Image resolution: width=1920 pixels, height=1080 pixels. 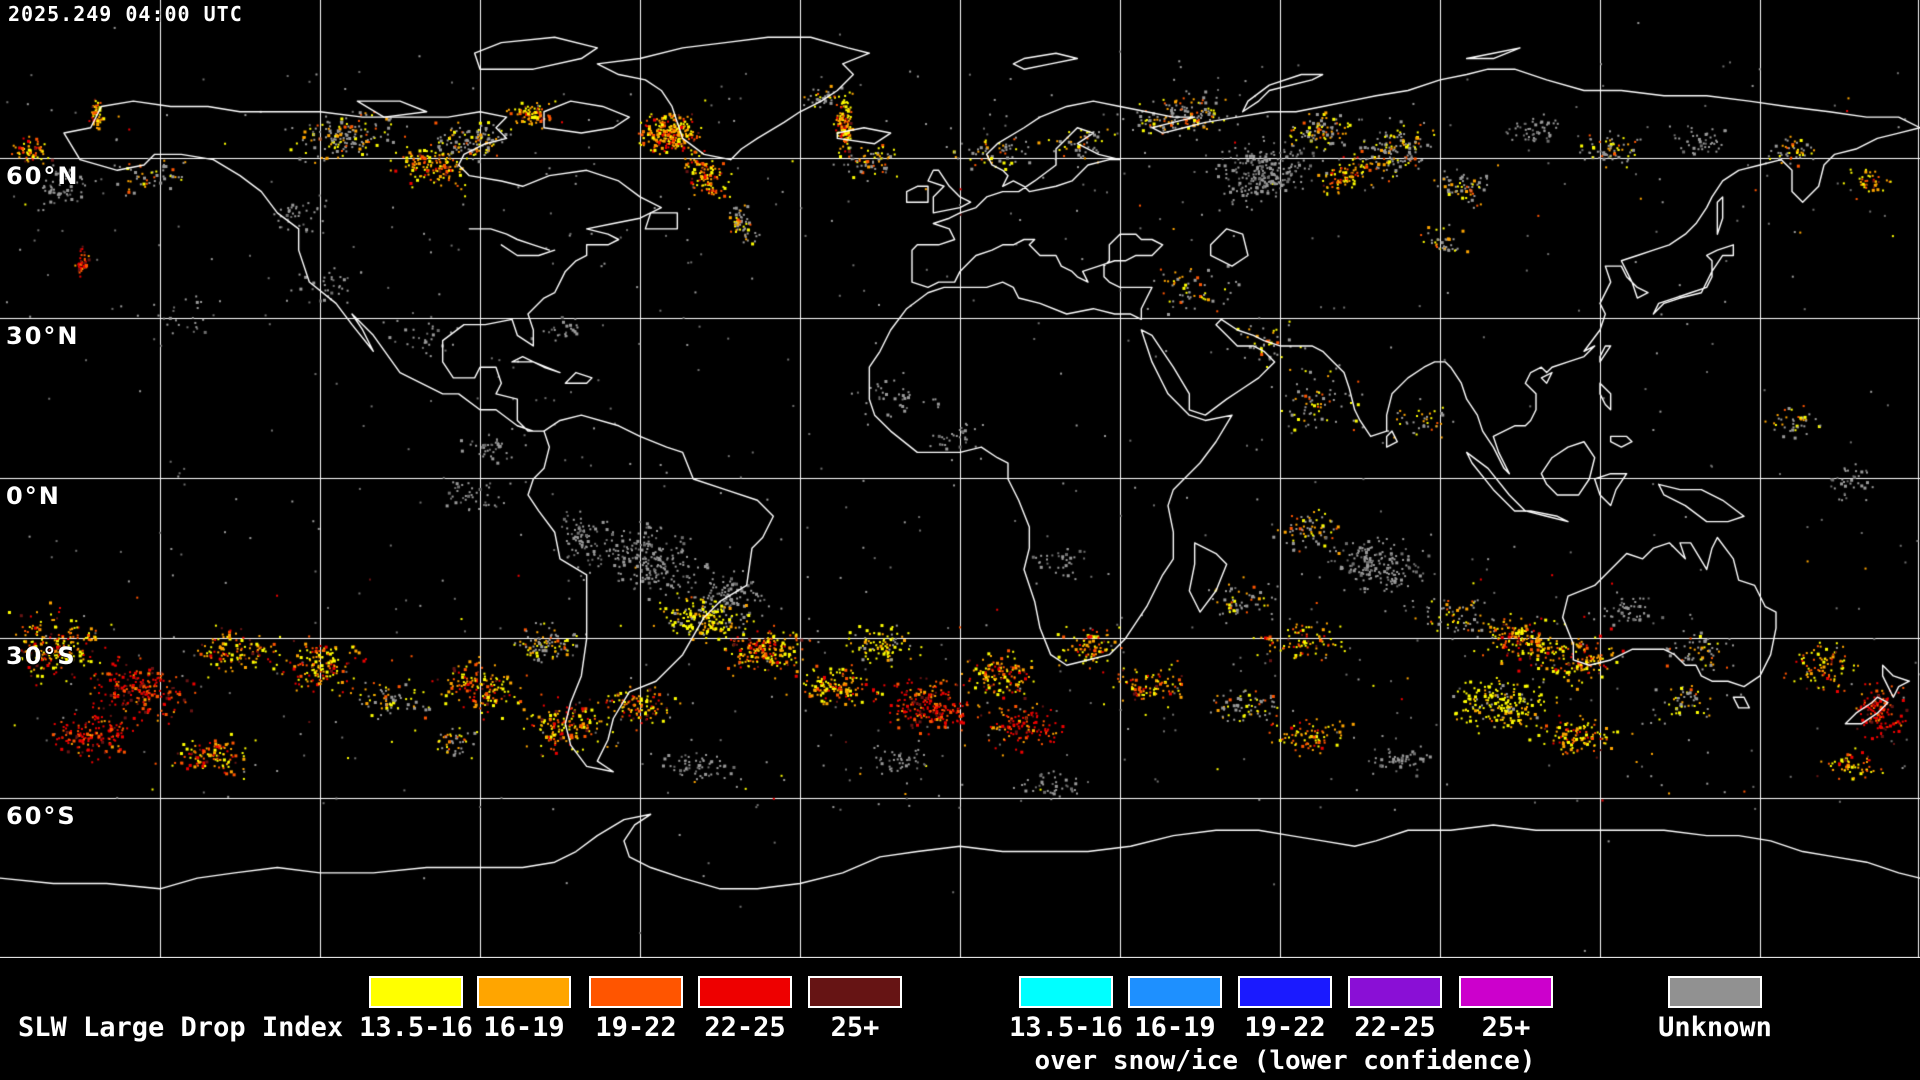 I want to click on latitude-label-60s: 60°S, so click(x=41, y=816).